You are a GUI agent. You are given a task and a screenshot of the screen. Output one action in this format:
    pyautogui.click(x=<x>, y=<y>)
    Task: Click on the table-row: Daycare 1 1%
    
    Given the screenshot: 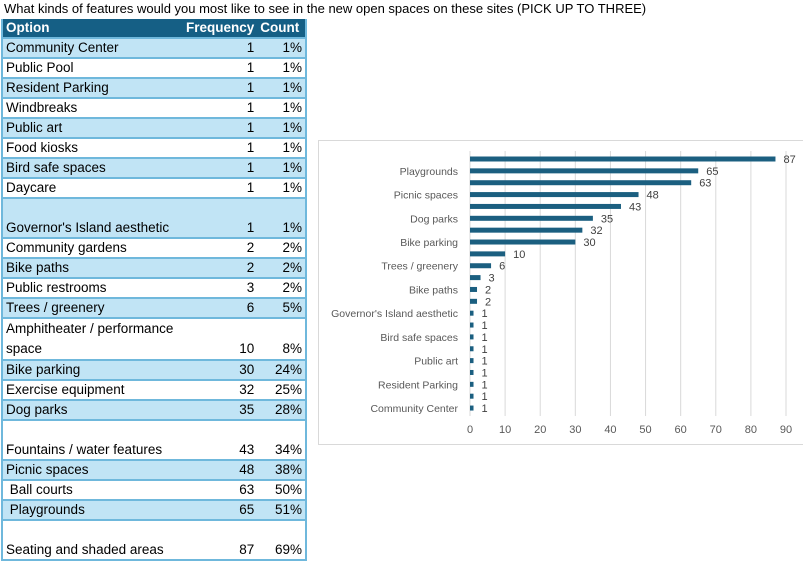 What is the action you would take?
    pyautogui.click(x=154, y=188)
    